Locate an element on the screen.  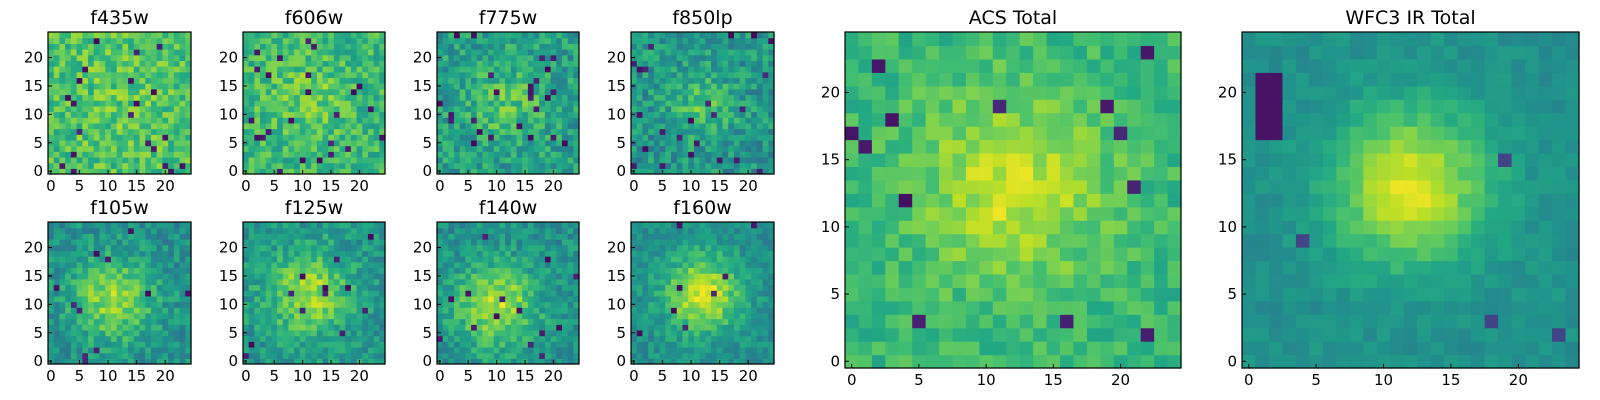
x-tick-label: 20 is located at coordinates (748, 186).